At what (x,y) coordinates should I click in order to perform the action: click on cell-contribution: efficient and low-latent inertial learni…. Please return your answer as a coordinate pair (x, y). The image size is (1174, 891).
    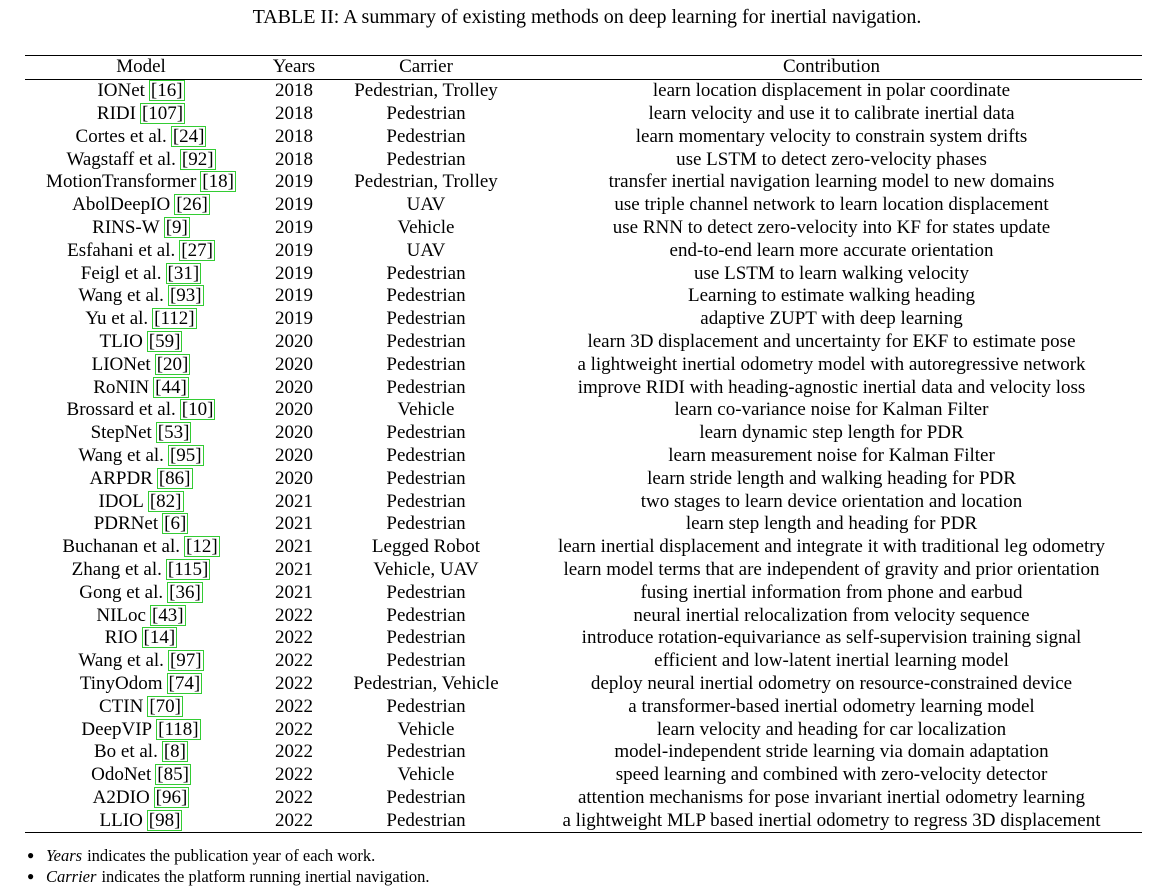
    Looking at the image, I should click on (831, 661).